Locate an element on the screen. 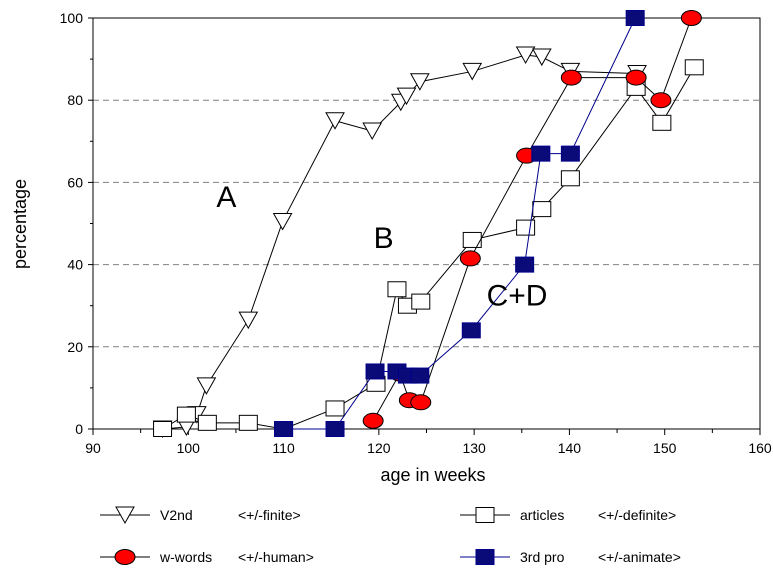  y-tick-label: 0 is located at coordinates (79, 429).